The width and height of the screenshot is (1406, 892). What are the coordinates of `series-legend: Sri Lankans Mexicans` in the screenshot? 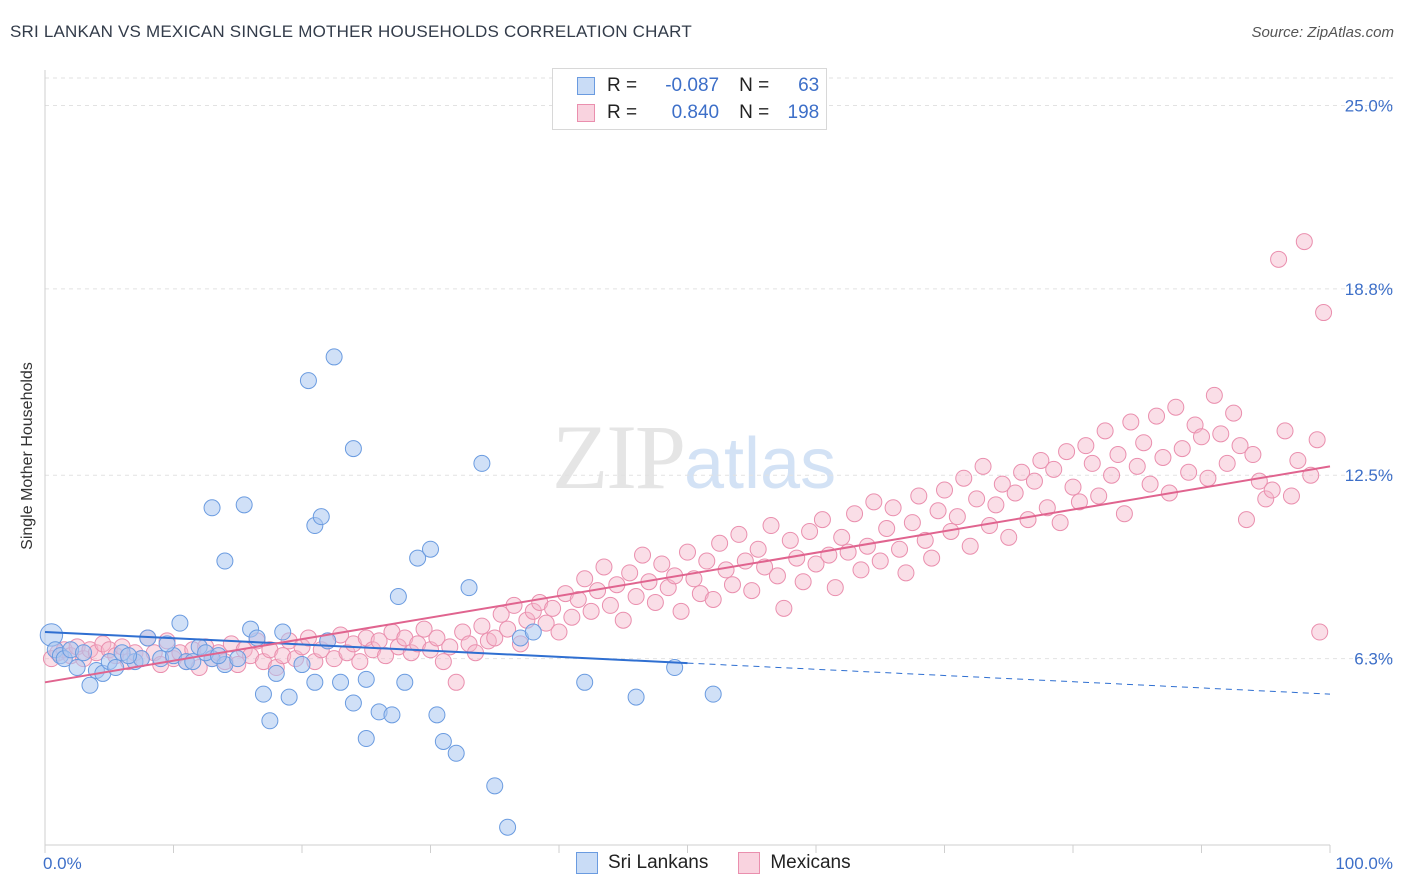 It's located at (728, 863).